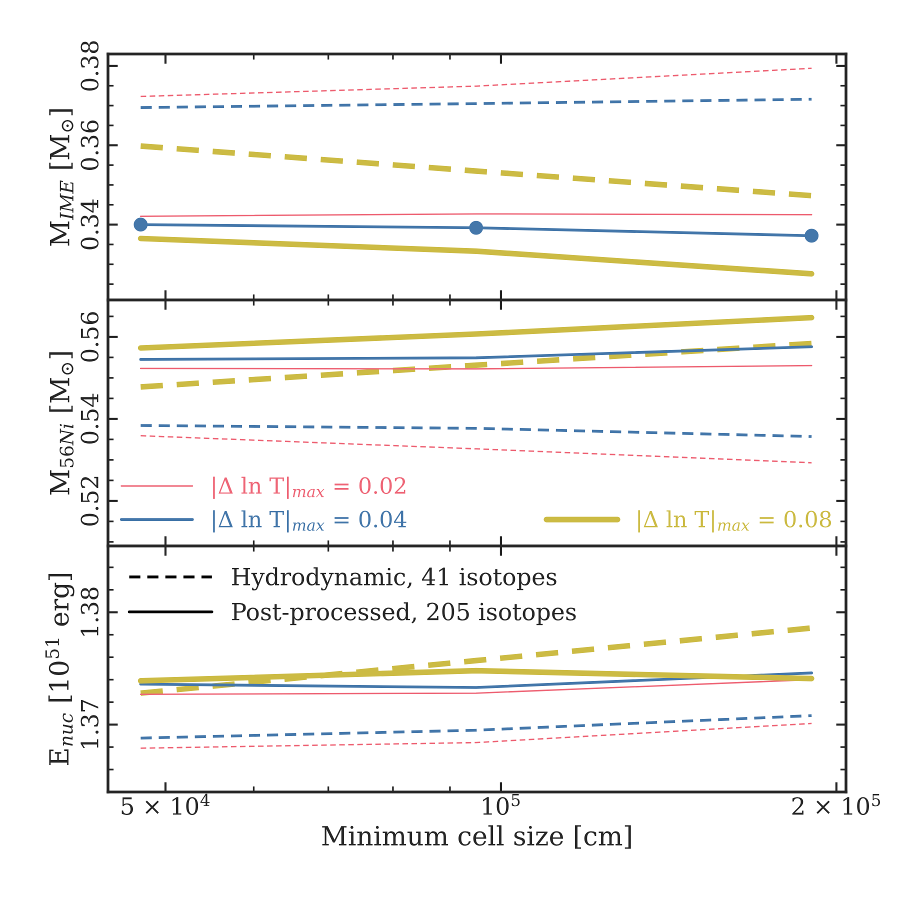 The image size is (900, 900). I want to click on x-tick-label: 5 × 10$^{4}$, so click(166, 804).